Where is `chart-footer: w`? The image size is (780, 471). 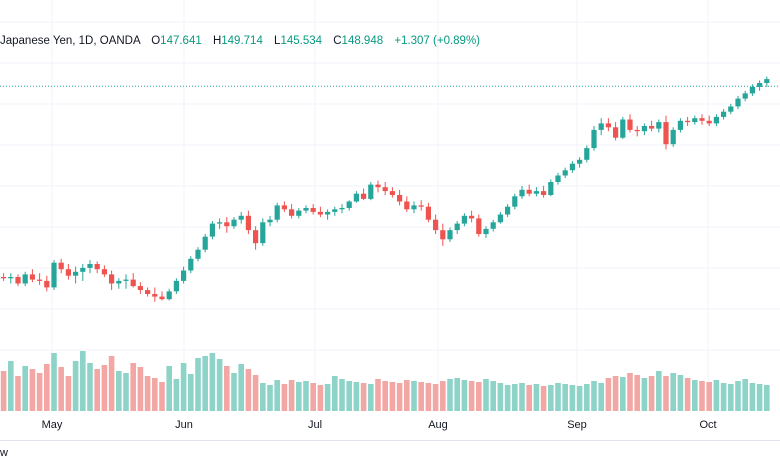
chart-footer: w is located at coordinates (390, 455).